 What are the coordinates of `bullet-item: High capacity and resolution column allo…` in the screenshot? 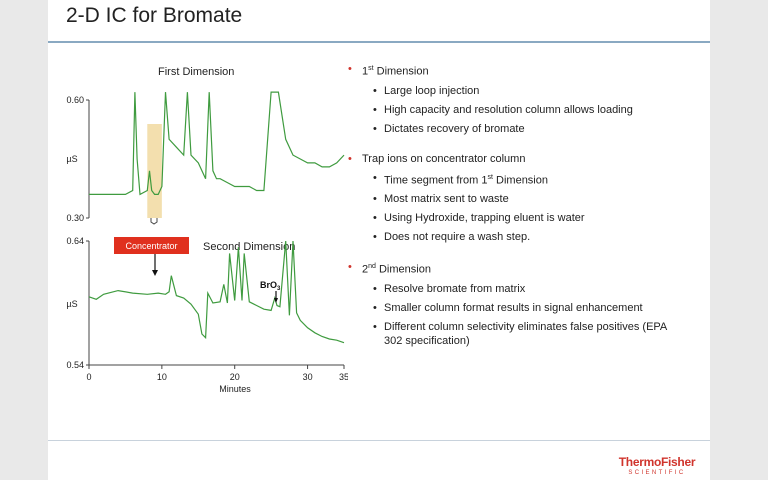 It's located at (518, 110).